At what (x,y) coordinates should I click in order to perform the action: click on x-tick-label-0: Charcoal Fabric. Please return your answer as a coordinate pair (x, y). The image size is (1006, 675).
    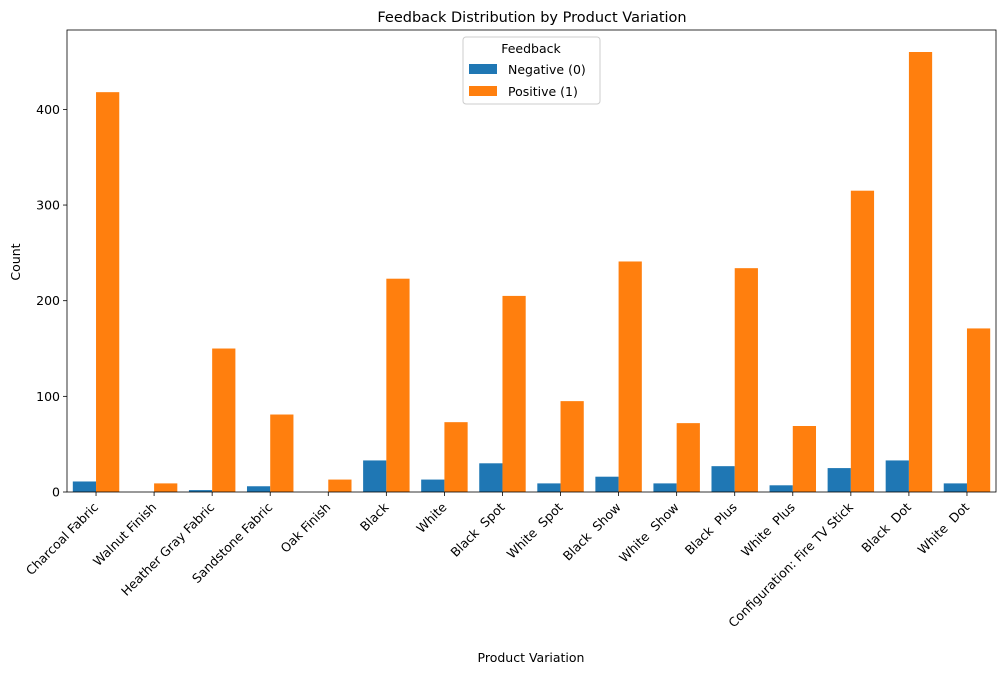
    Looking at the image, I should click on (62, 538).